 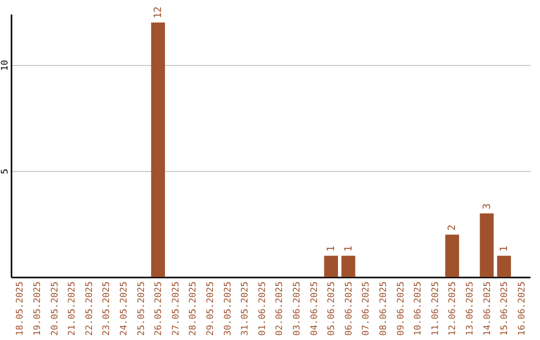 I want to click on x-tick-label: 22.05.2025, so click(x=89, y=309).